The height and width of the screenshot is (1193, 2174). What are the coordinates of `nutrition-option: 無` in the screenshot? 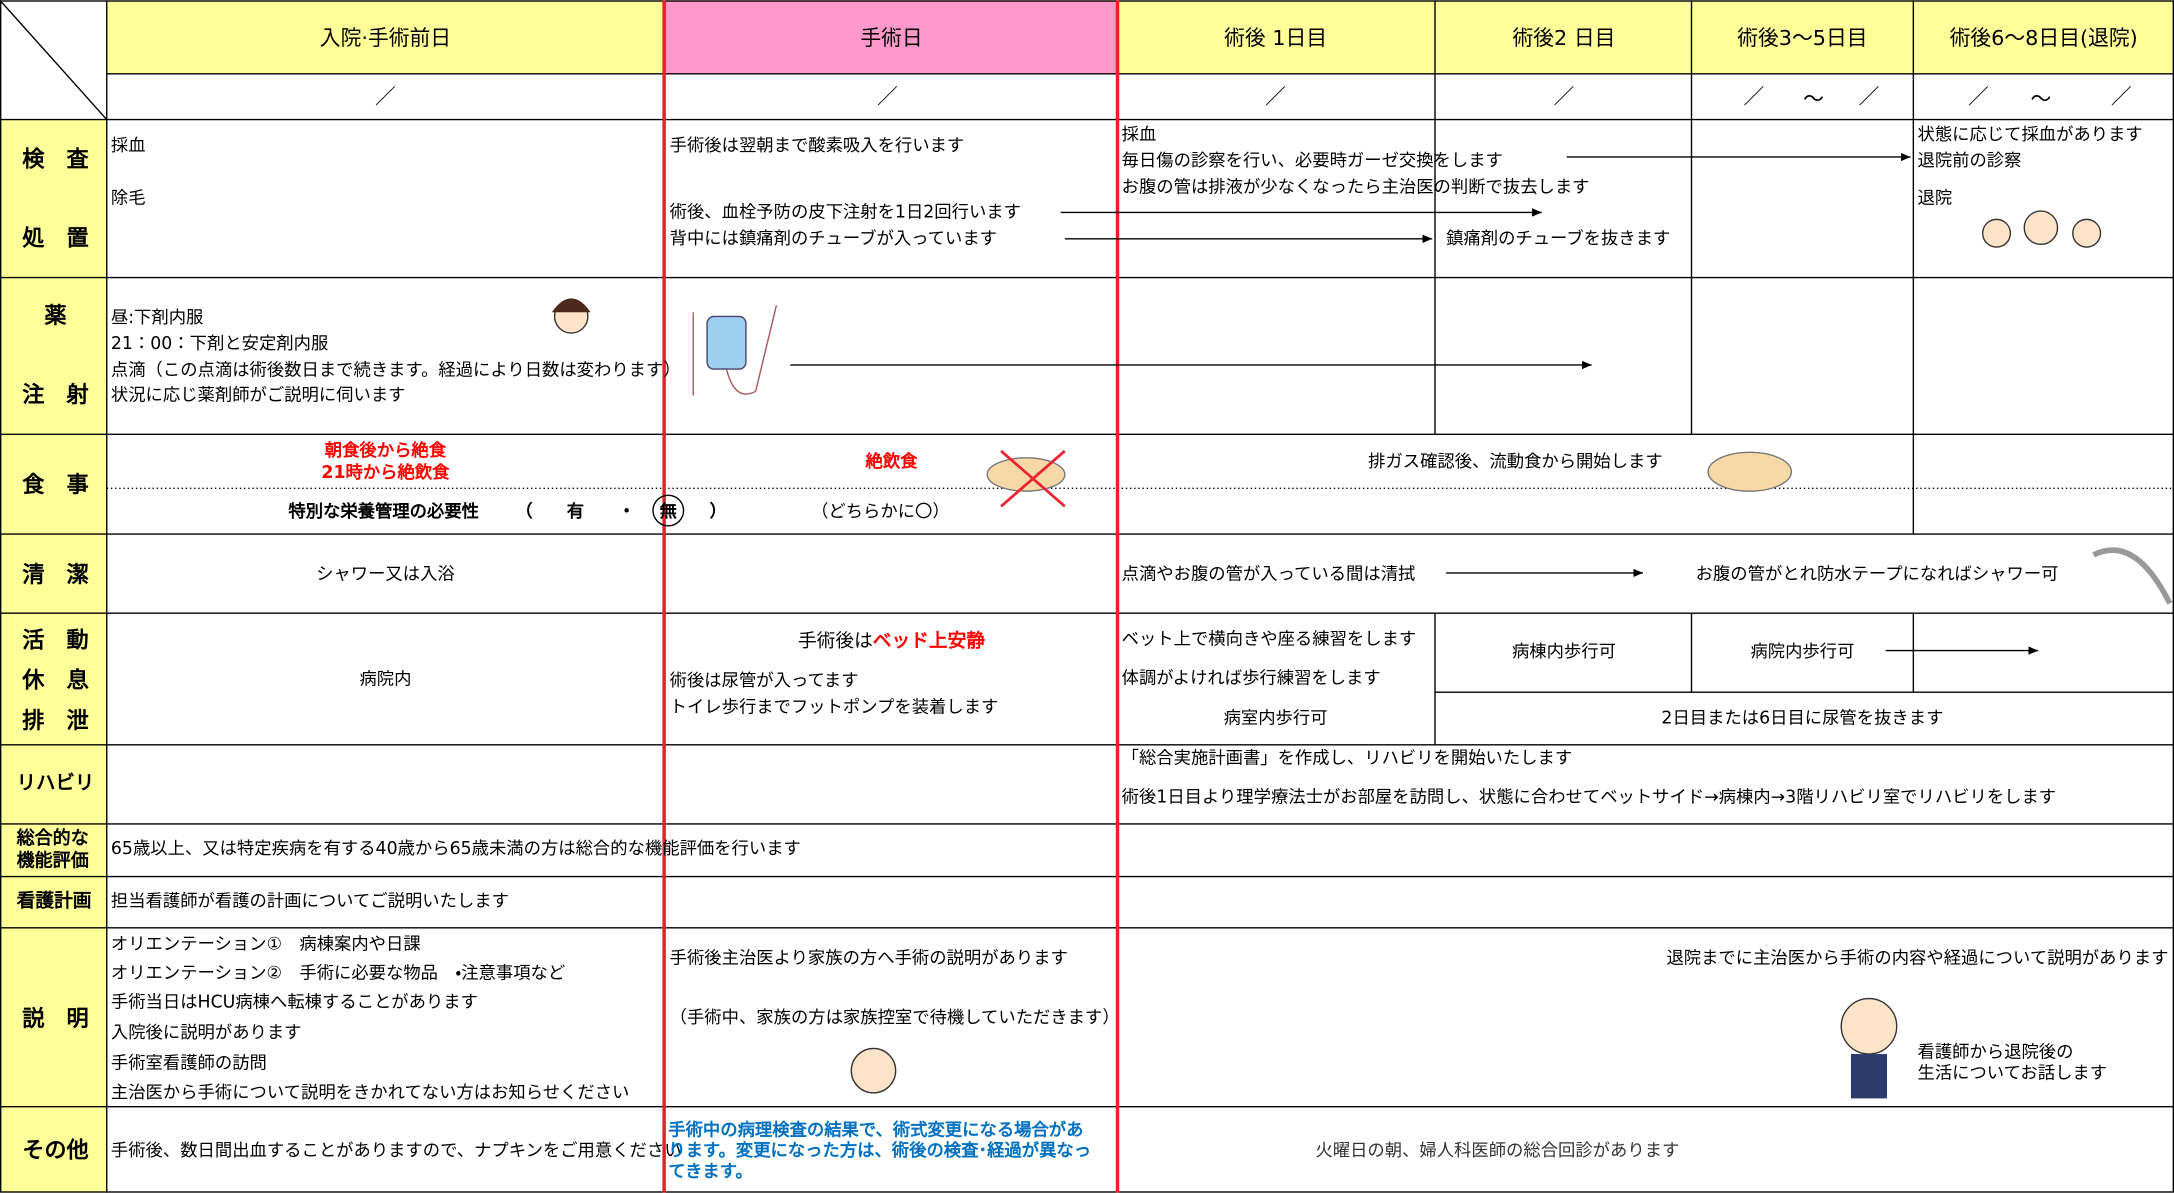 It's located at (669, 511).